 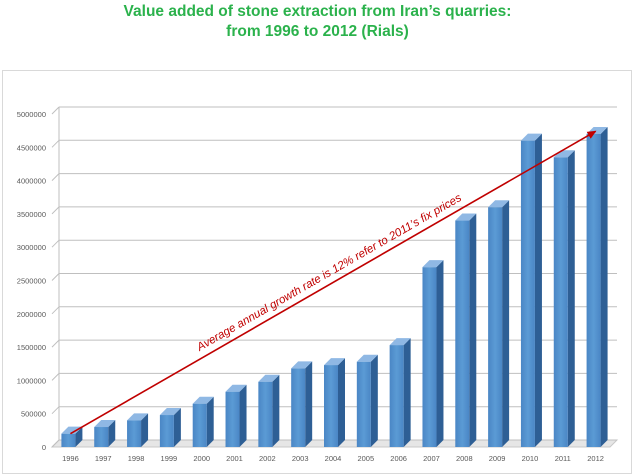 What do you see at coordinates (31, 214) in the screenshot?
I see `y-tick-label: 3500000` at bounding box center [31, 214].